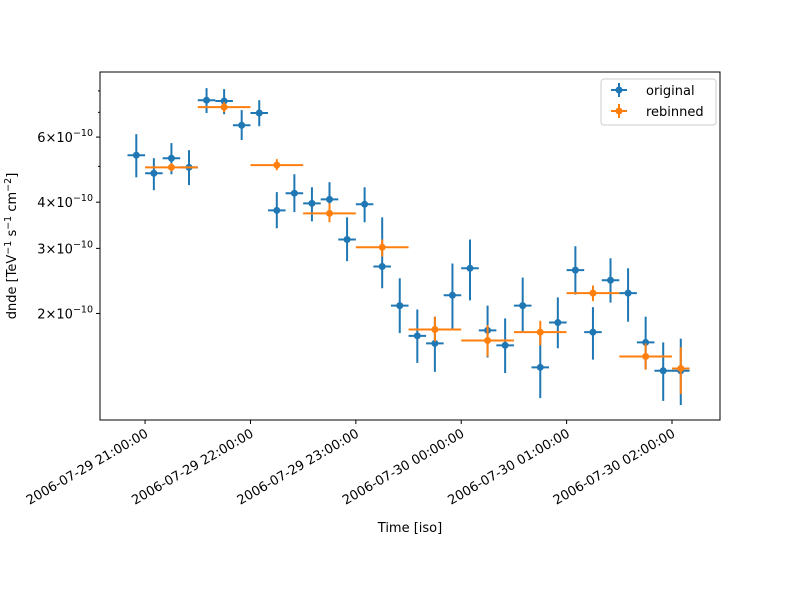 Image resolution: width=800 pixels, height=600 pixels. What do you see at coordinates (409, 528) in the screenshot?
I see `x-axis-label: Time [iso]` at bounding box center [409, 528].